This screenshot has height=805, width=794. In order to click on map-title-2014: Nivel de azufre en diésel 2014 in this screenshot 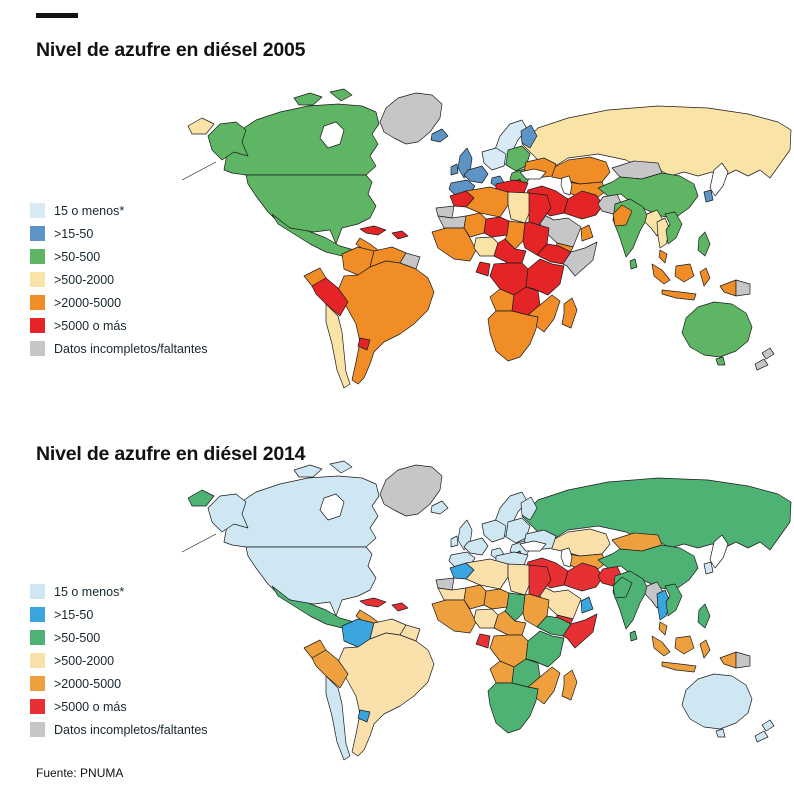, I will do `click(171, 454)`.